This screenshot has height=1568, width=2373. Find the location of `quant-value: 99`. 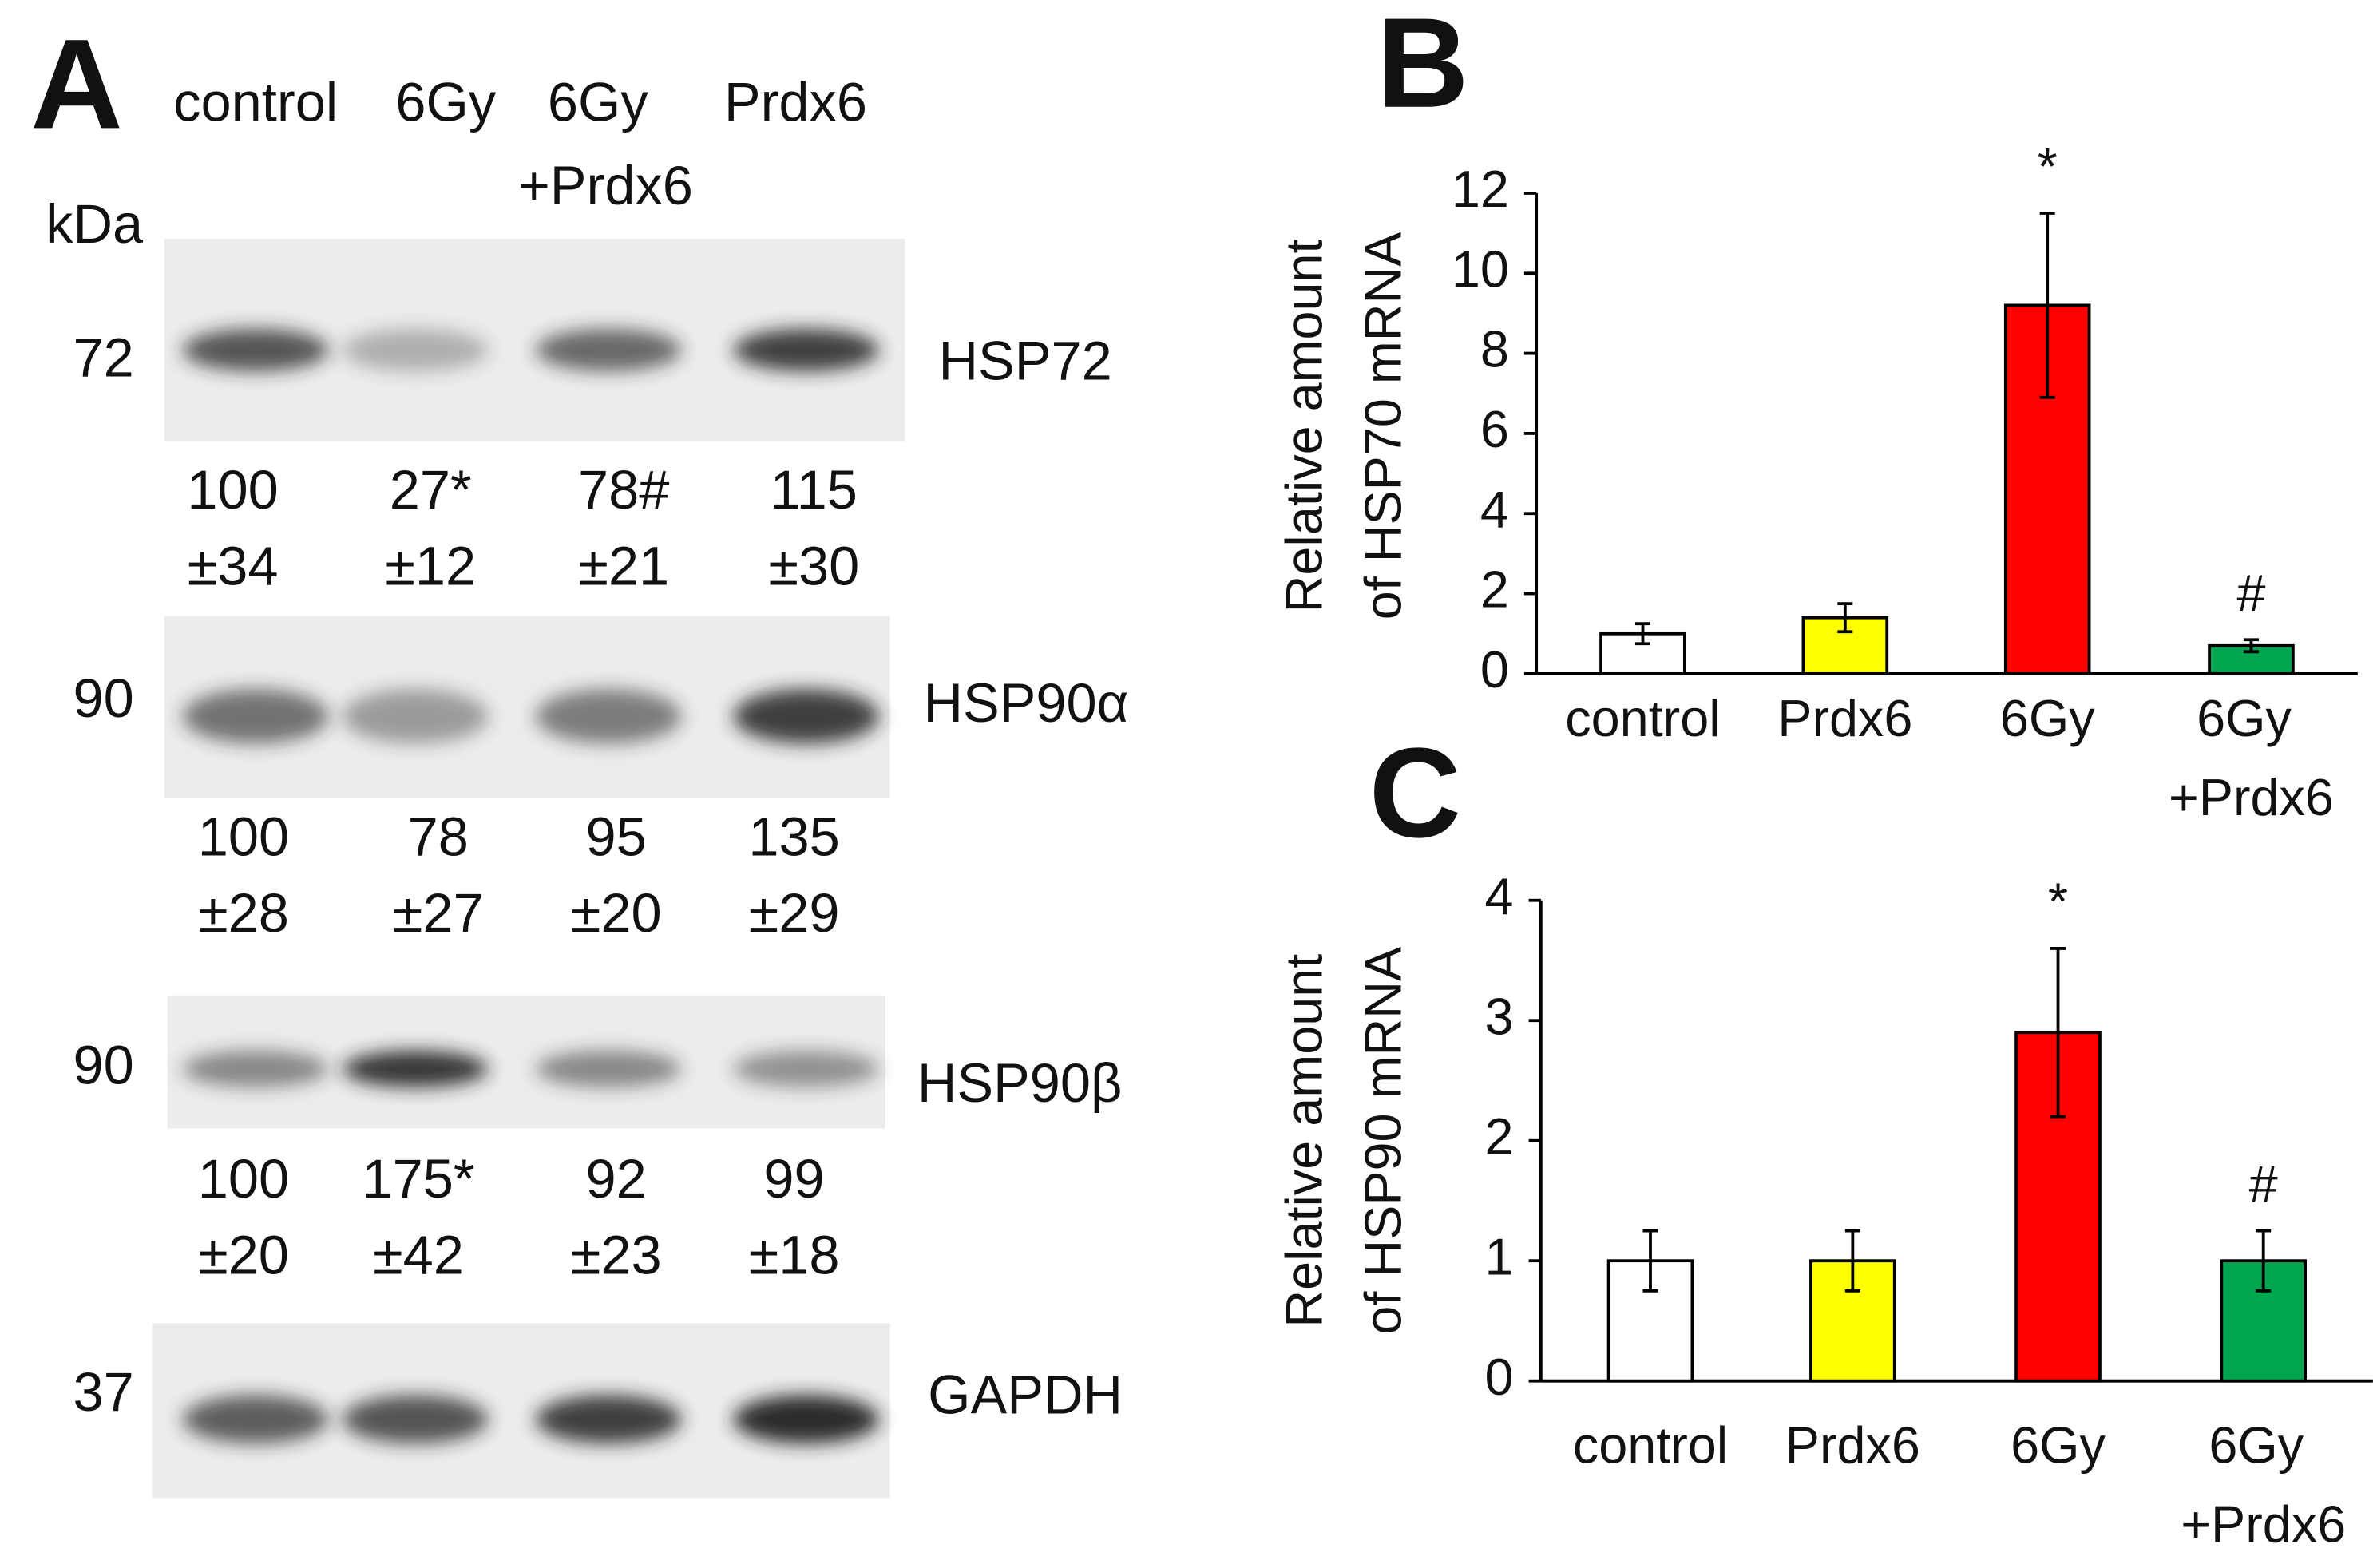

quant-value: 99 is located at coordinates (794, 1179).